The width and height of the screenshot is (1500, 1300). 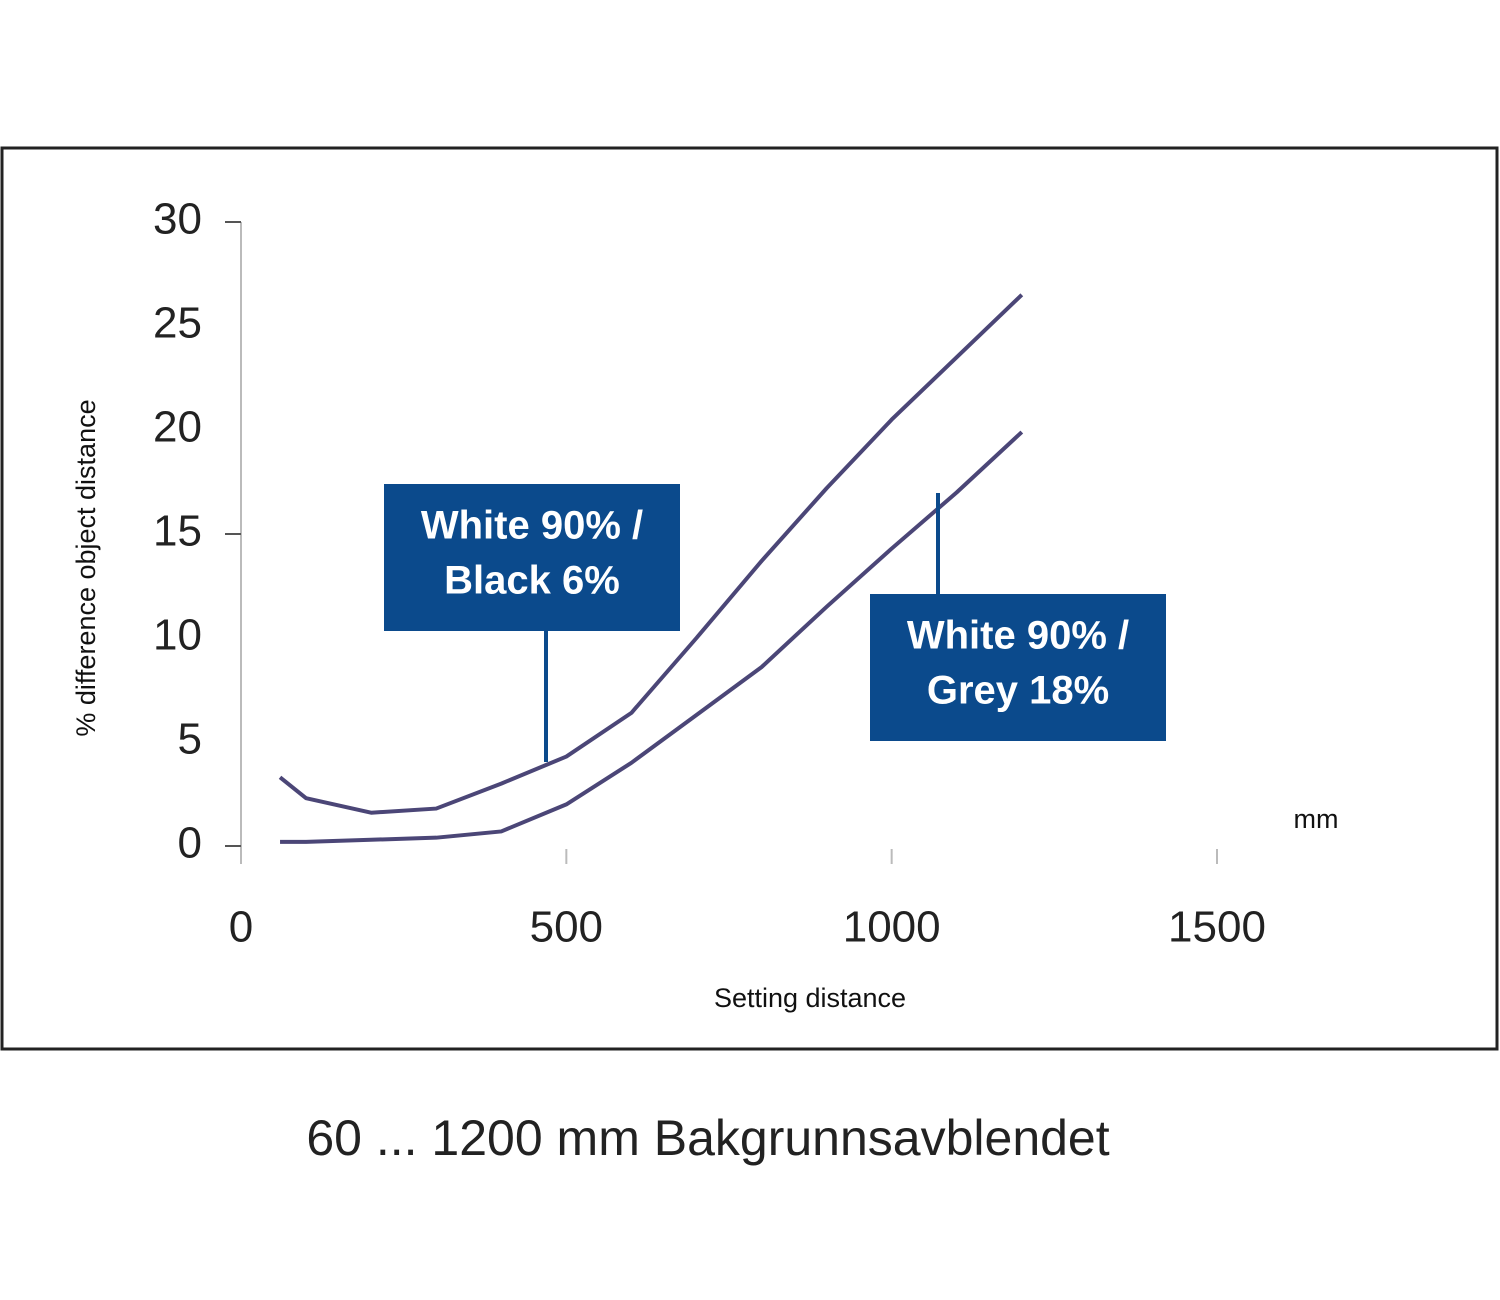 I want to click on y-tick-label: 15, so click(x=177, y=531).